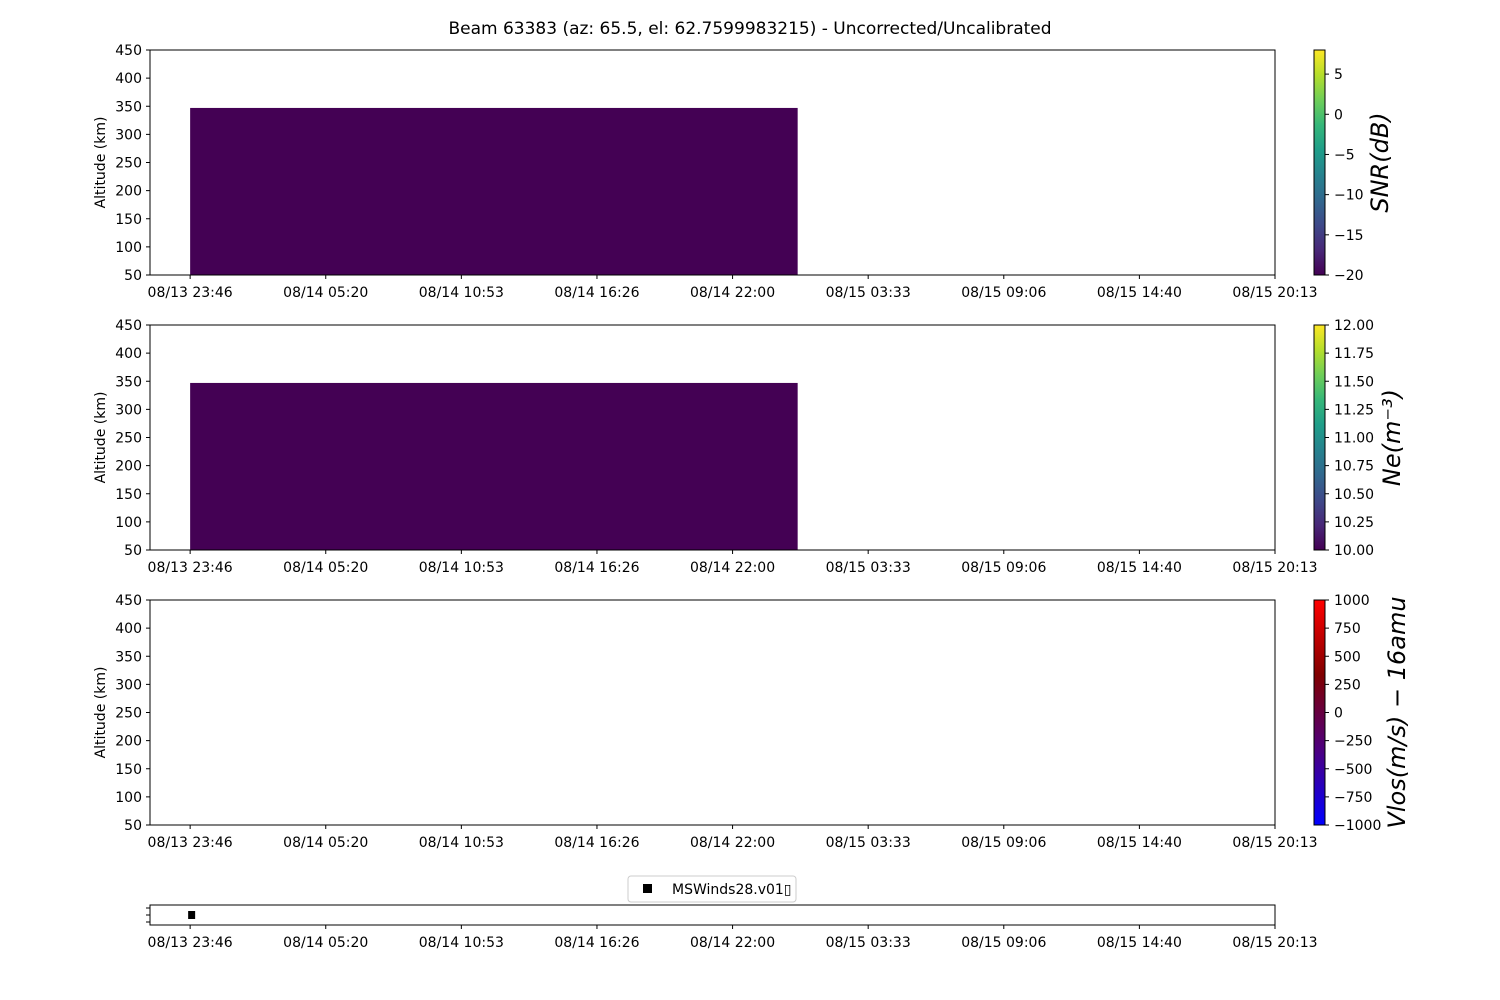  Describe the element at coordinates (1347, 657) in the screenshot. I see `vlos-colorbar-tick-label: 500` at that location.